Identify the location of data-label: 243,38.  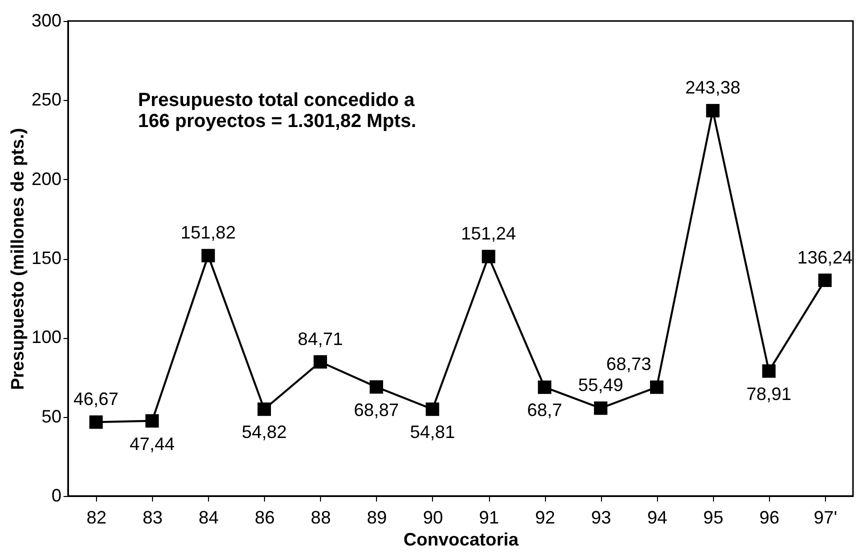
(712, 88).